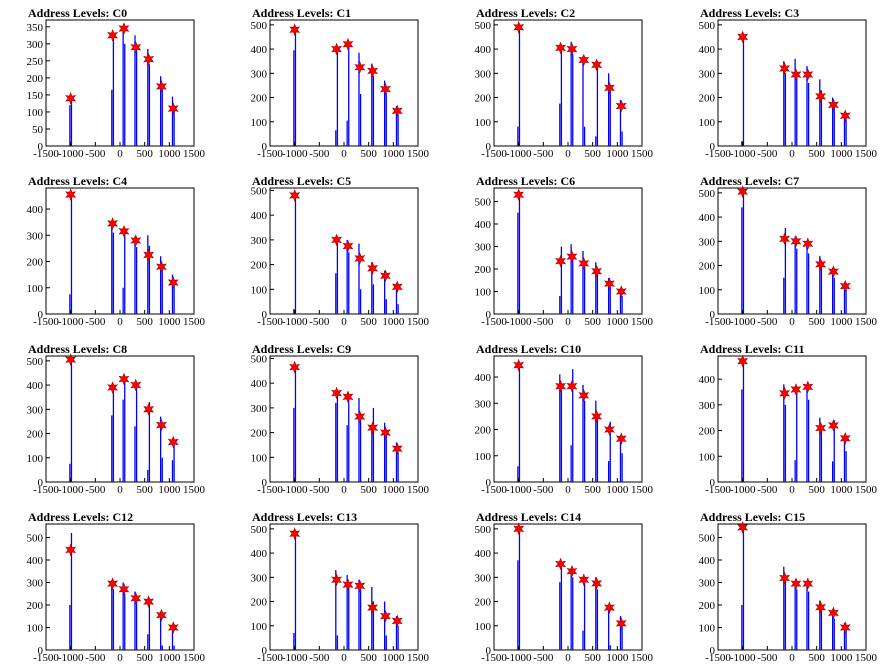  What do you see at coordinates (749, 13) in the screenshot?
I see `chart-title: Address Levels: C3` at bounding box center [749, 13].